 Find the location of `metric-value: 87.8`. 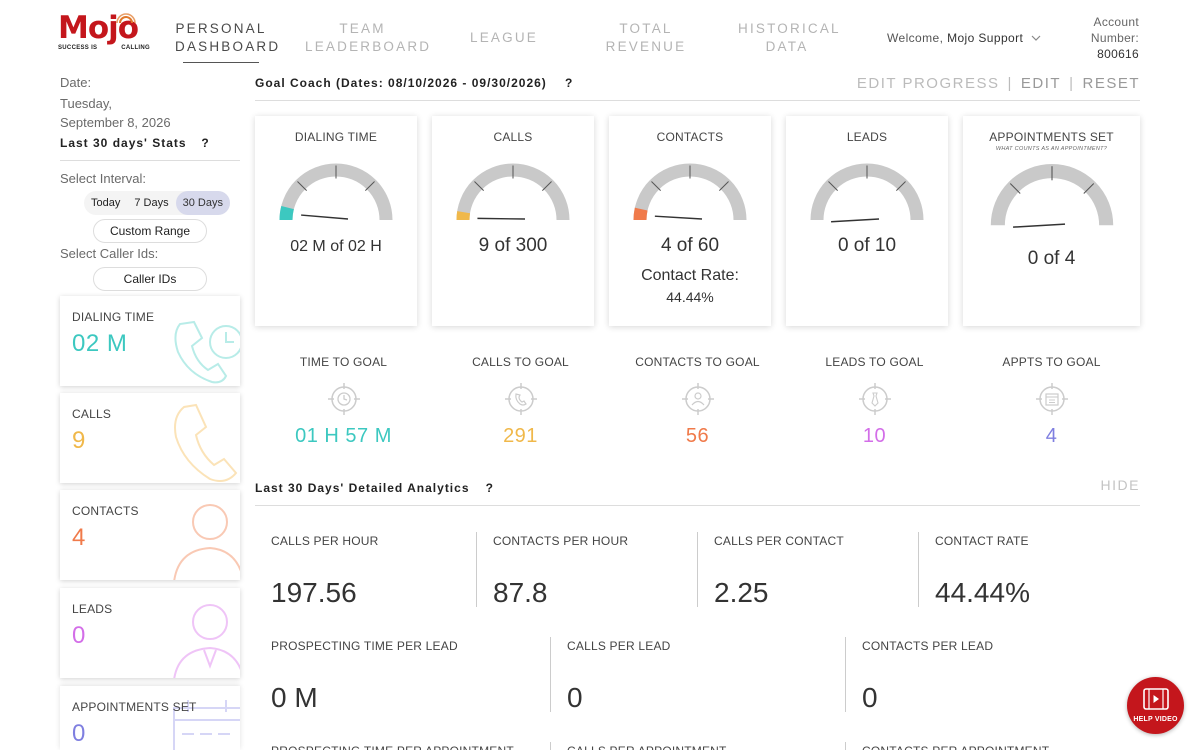

metric-value: 87.8 is located at coordinates (520, 592).